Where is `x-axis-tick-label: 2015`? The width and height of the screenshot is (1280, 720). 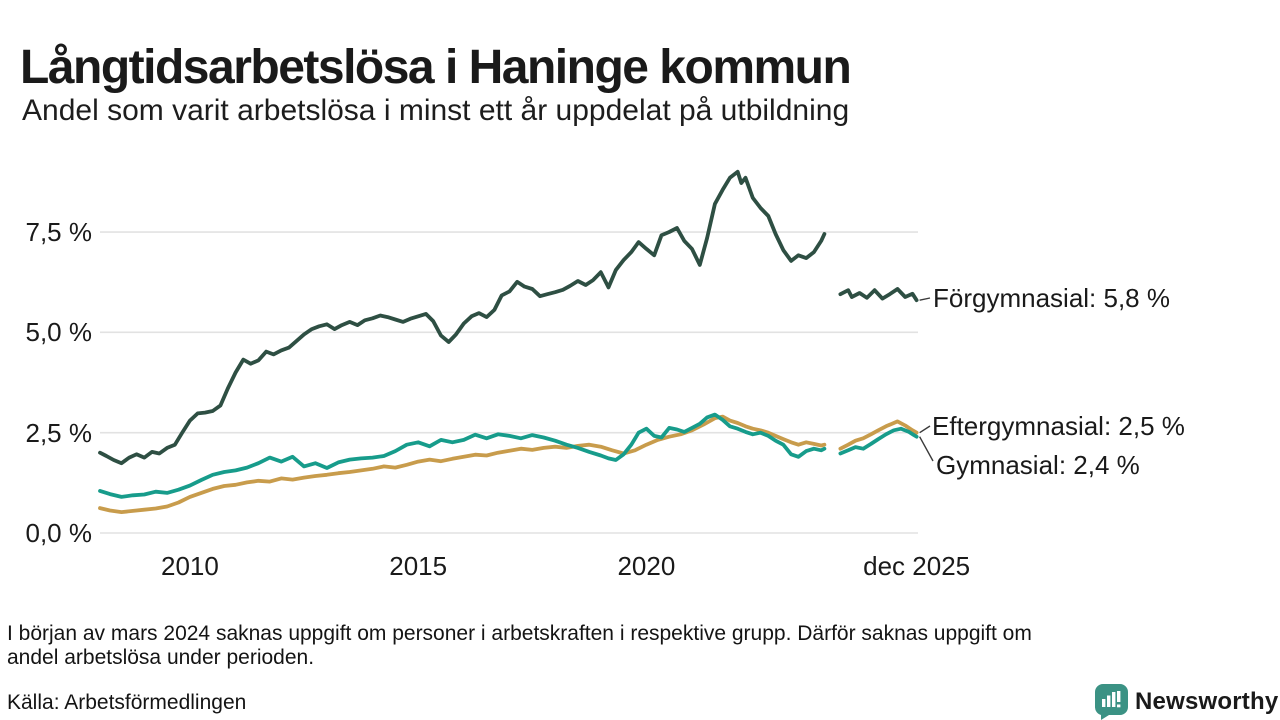 x-axis-tick-label: 2015 is located at coordinates (418, 566).